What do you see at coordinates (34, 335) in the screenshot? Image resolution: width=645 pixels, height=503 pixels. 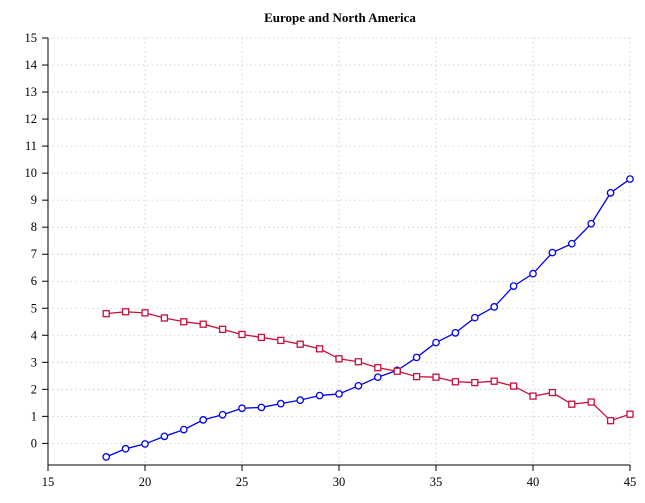 I see `y-tick-label: 4` at bounding box center [34, 335].